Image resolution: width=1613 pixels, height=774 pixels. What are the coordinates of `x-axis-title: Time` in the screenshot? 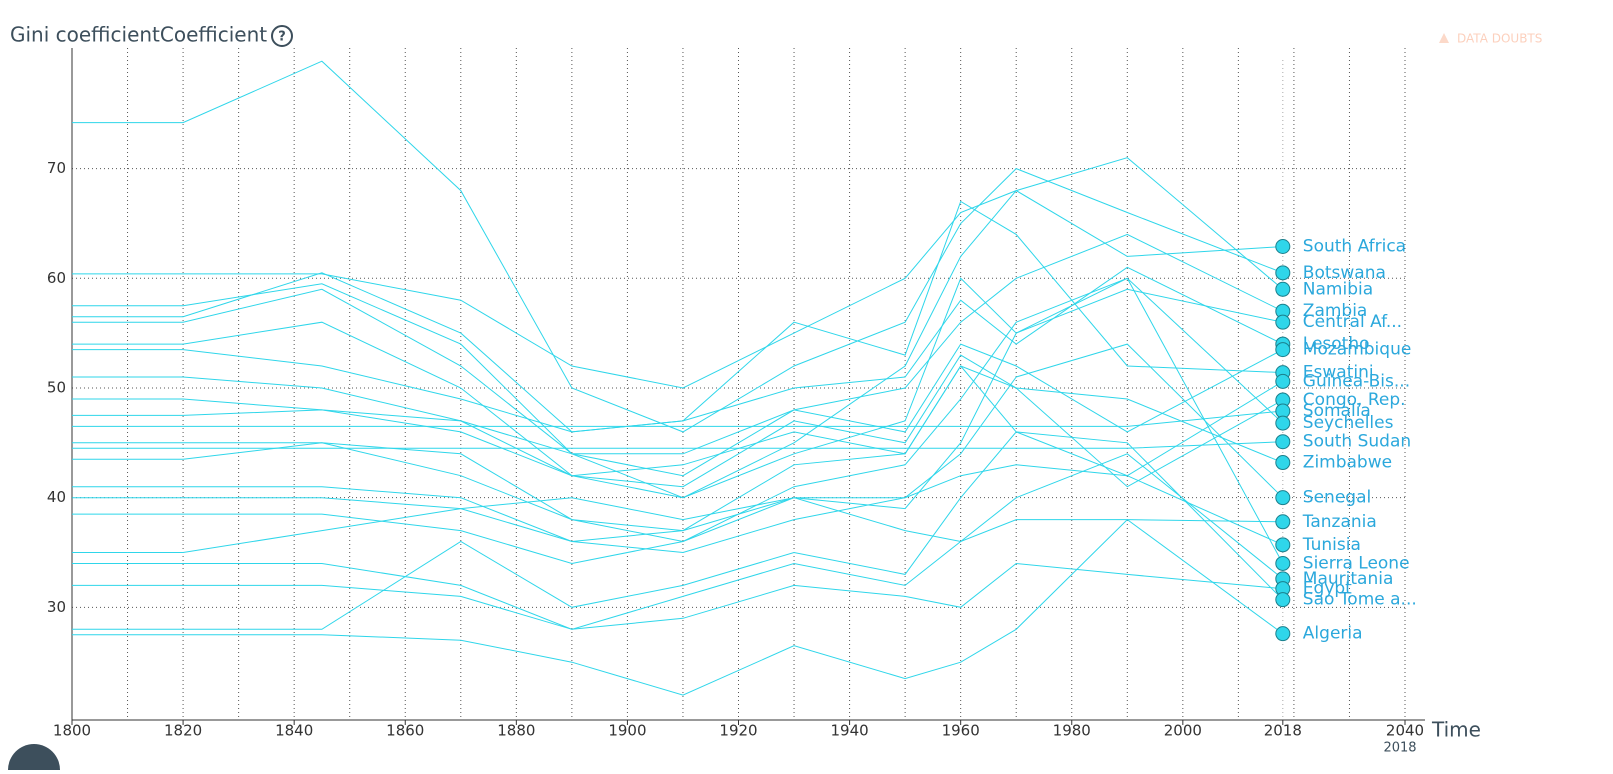 It's located at (1456, 730).